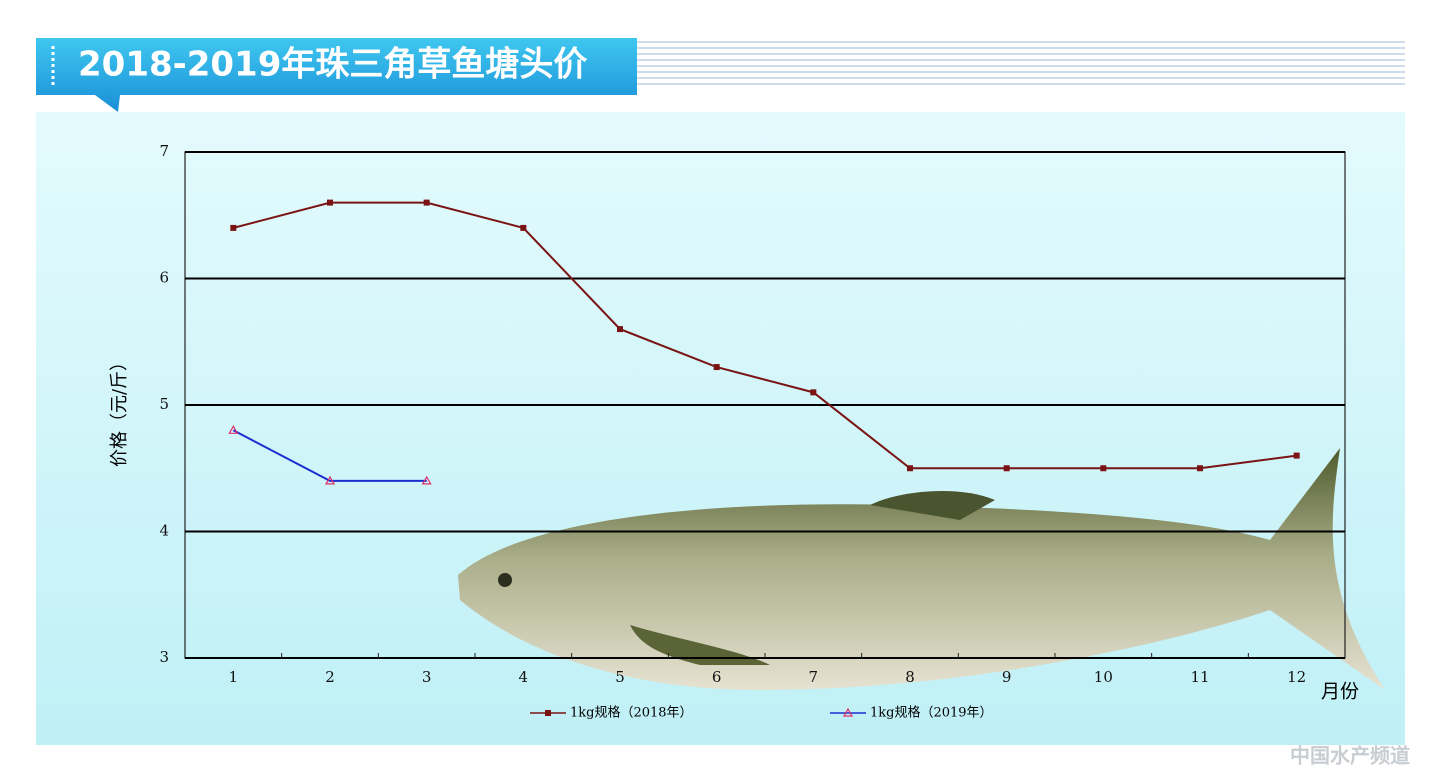 Image resolution: width=1442 pixels, height=781 pixels. Describe the element at coordinates (717, 677) in the screenshot. I see `x-tick-label: 6` at that location.